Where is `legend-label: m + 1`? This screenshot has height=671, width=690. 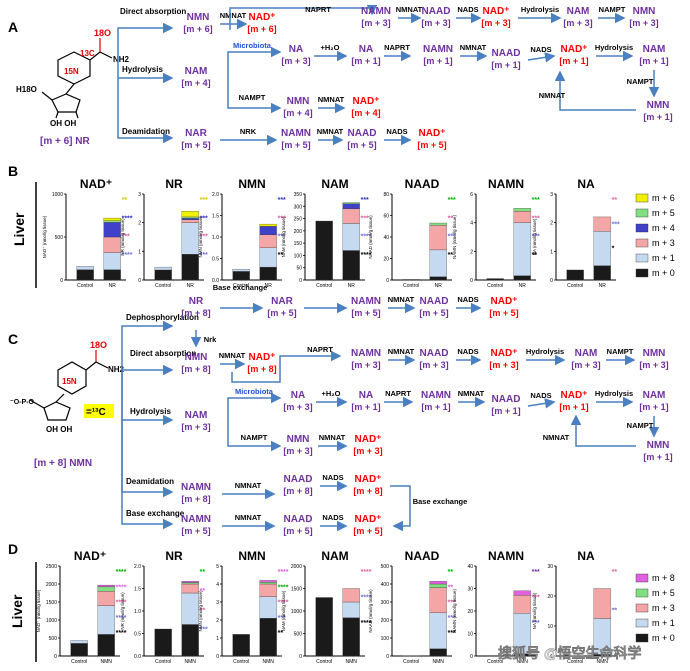 legend-label: m + 1 is located at coordinates (663, 258).